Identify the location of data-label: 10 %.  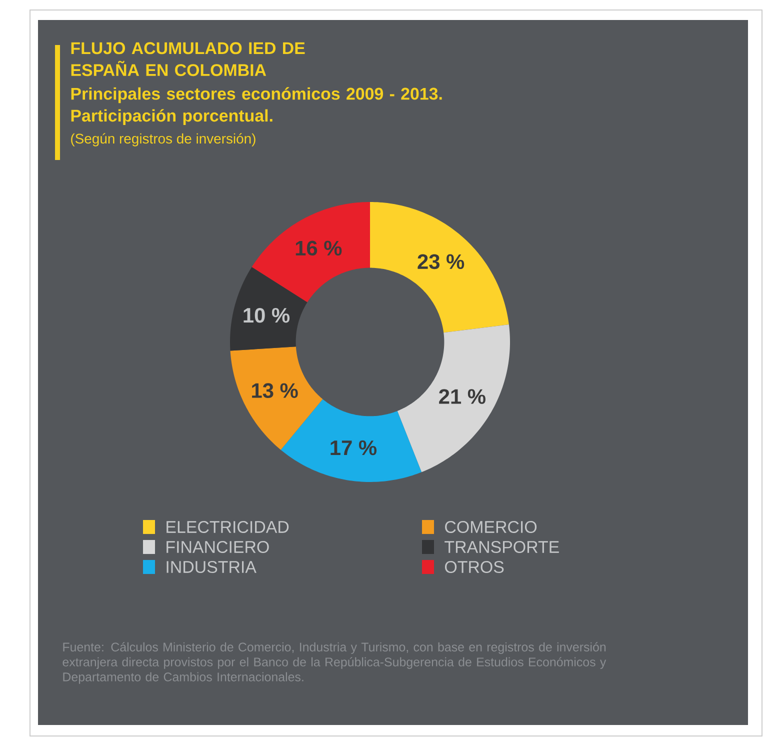
(267, 315).